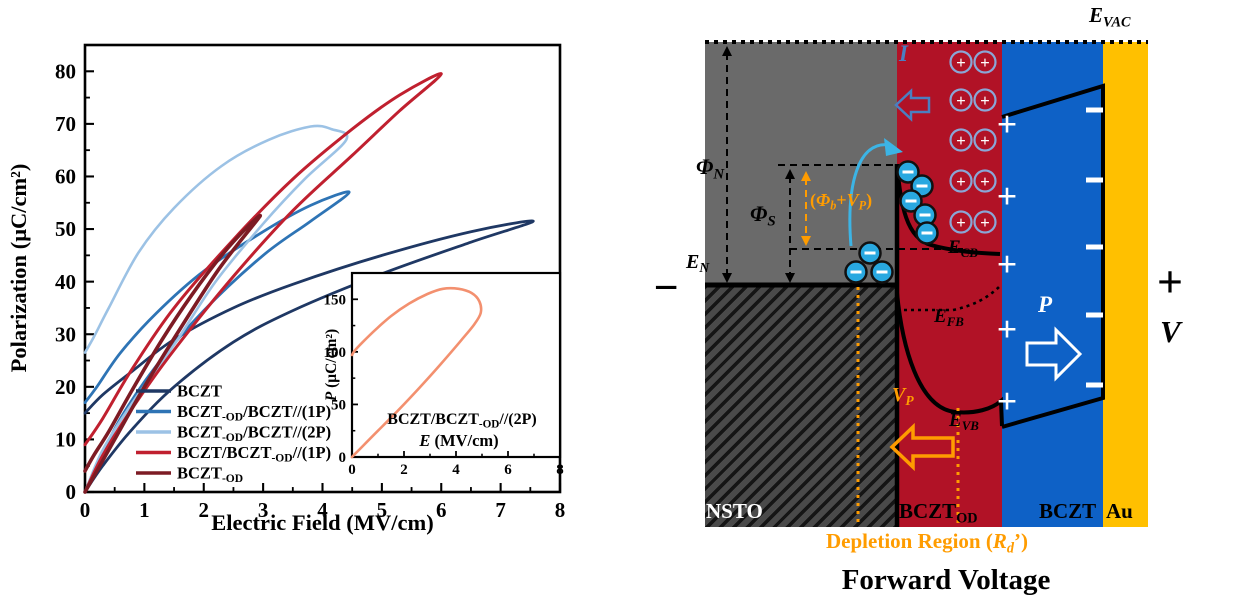 The width and height of the screenshot is (1234, 614). Describe the element at coordinates (1053, 256) in the screenshot. I see `bczt-band-edges` at that location.